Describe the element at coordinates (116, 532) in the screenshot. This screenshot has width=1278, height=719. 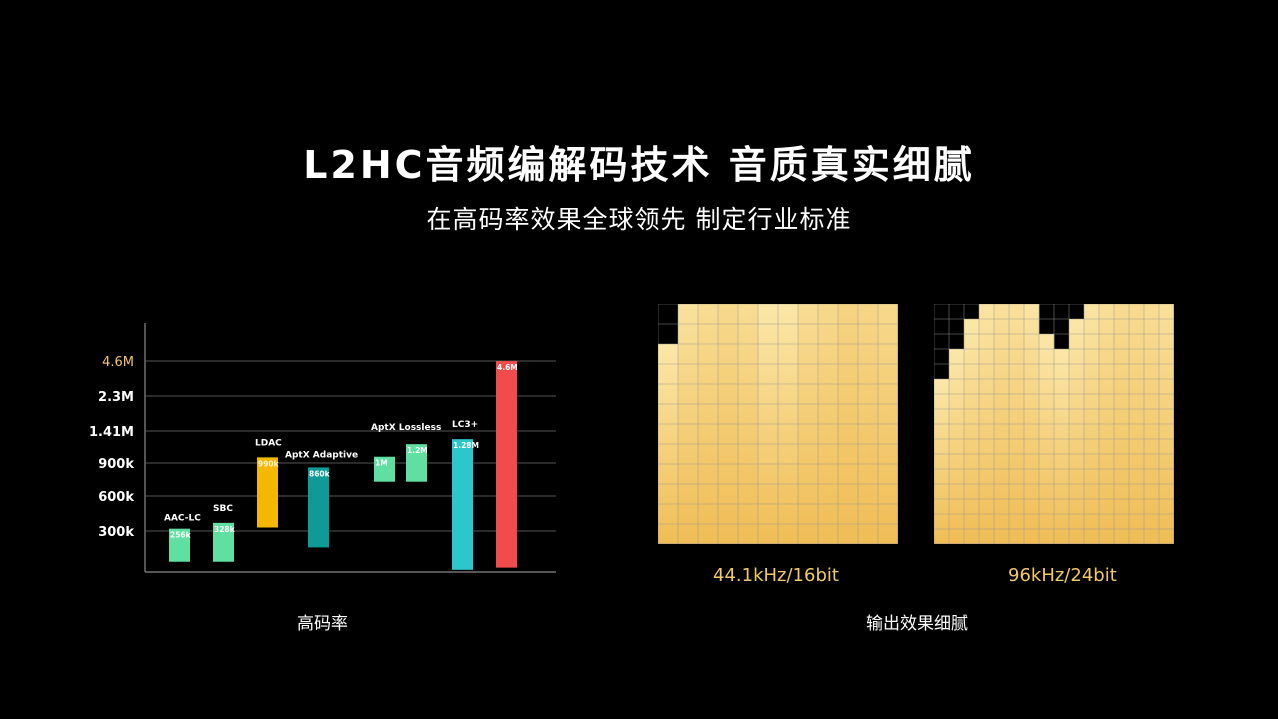
I see `y-tick-label: 300k` at that location.